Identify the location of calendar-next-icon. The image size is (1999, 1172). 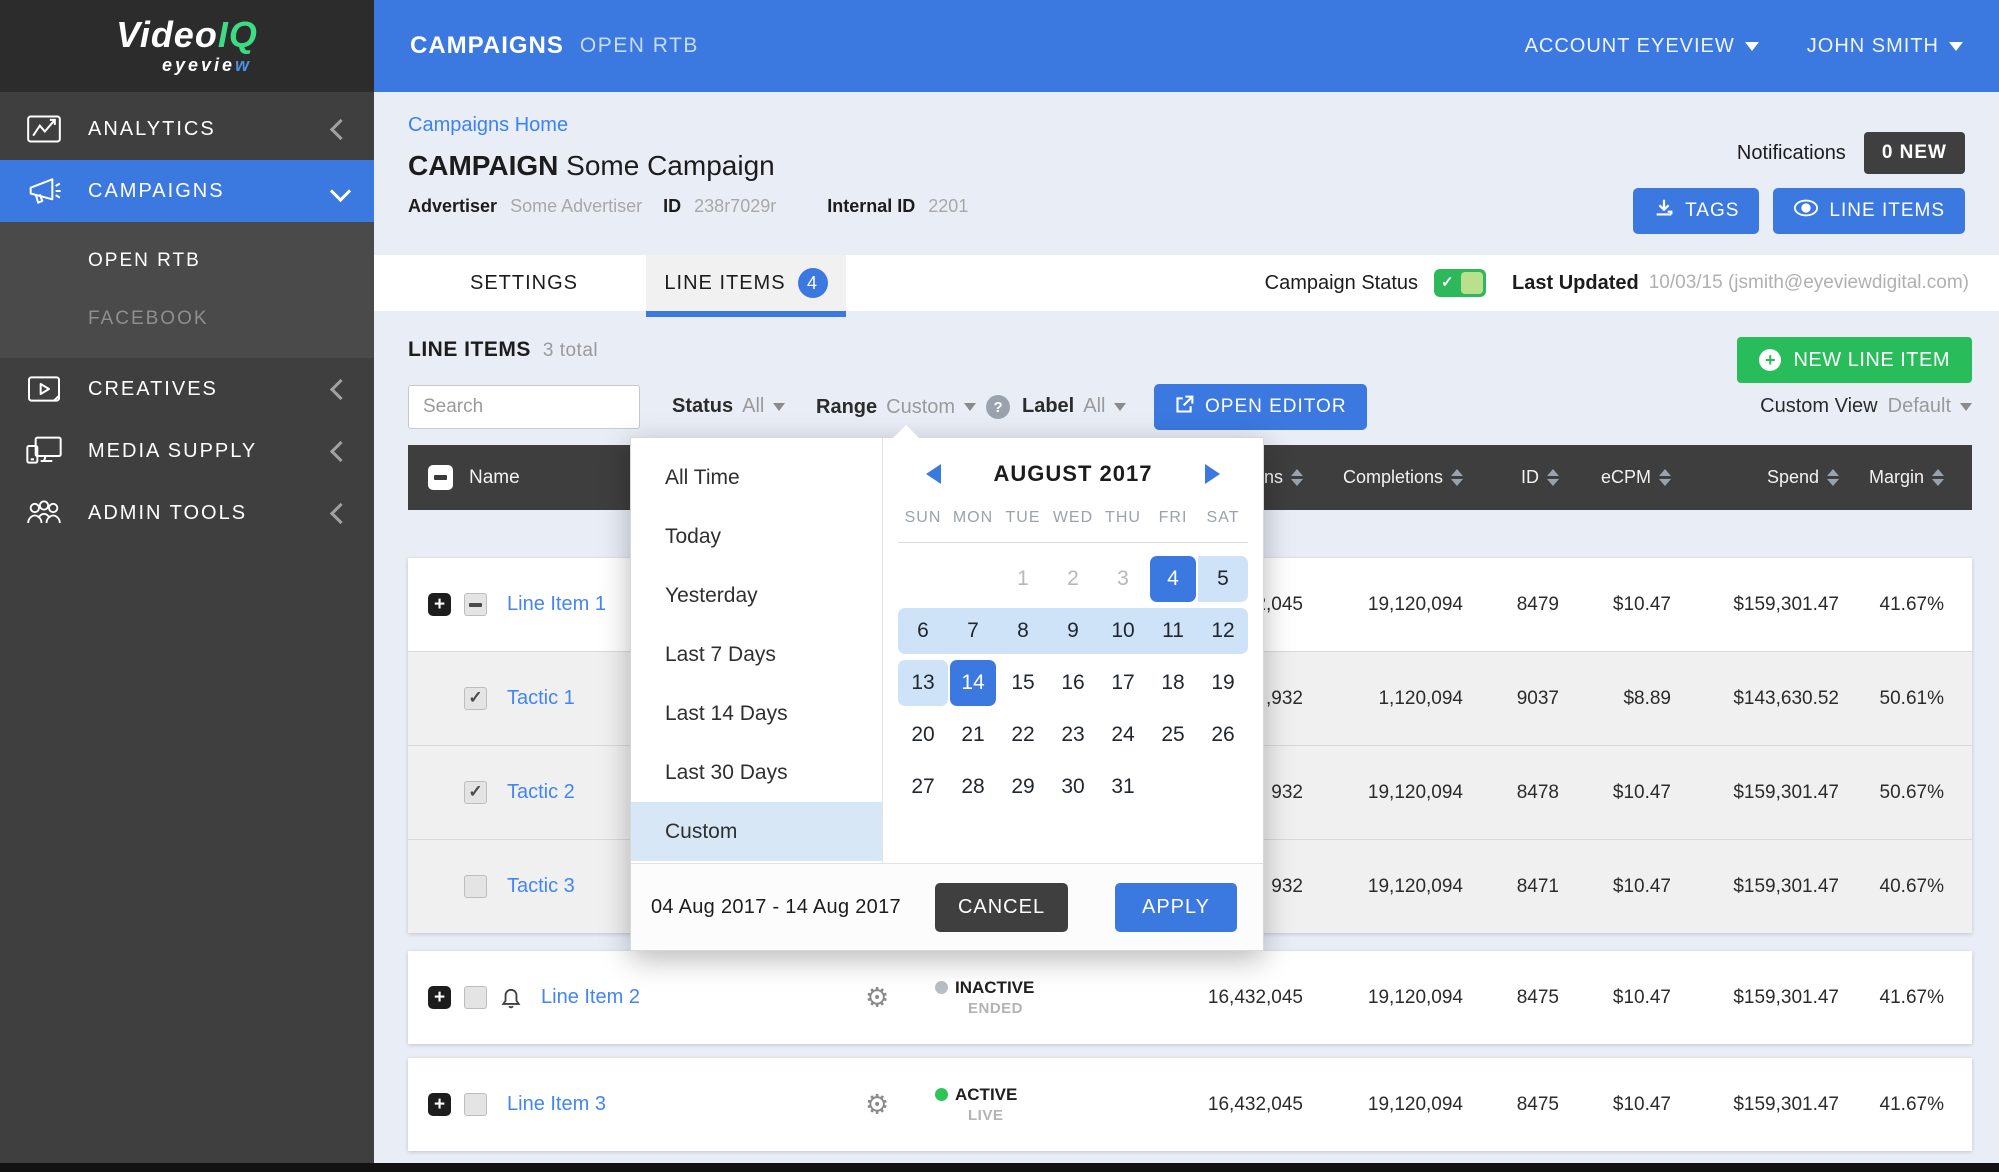
(1212, 474).